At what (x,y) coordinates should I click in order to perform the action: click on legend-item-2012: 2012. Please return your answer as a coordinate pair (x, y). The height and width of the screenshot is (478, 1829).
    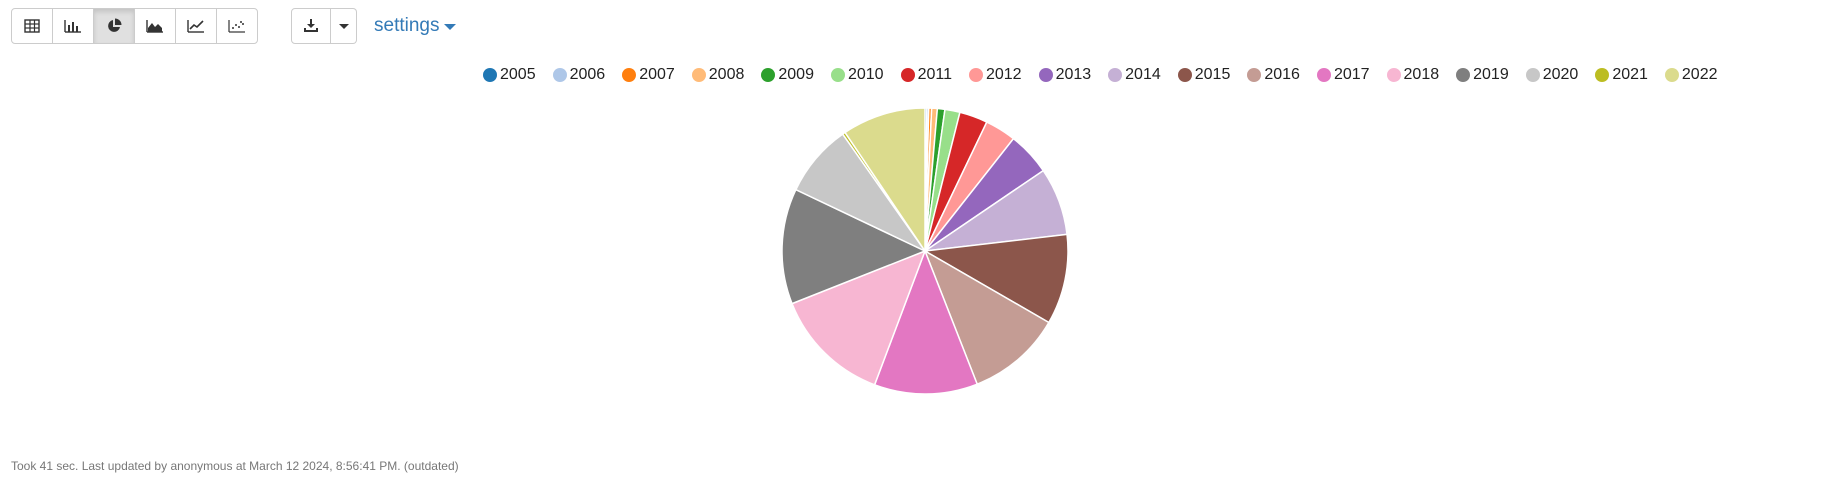
    Looking at the image, I should click on (995, 75).